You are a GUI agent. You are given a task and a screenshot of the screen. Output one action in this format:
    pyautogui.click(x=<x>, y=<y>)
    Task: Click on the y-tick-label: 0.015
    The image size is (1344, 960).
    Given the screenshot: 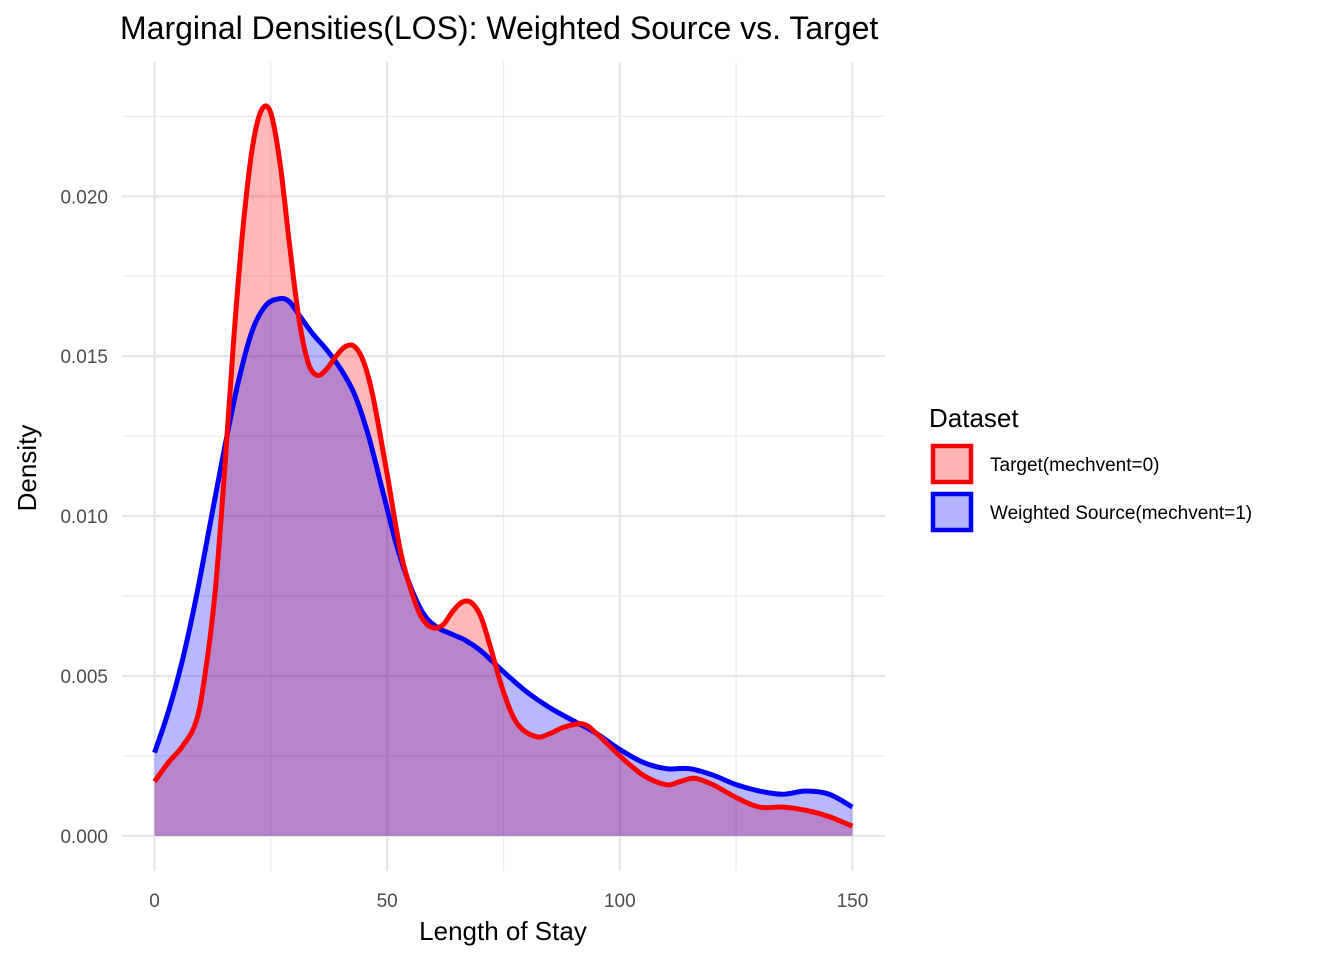 What is the action you would take?
    pyautogui.click(x=84, y=357)
    